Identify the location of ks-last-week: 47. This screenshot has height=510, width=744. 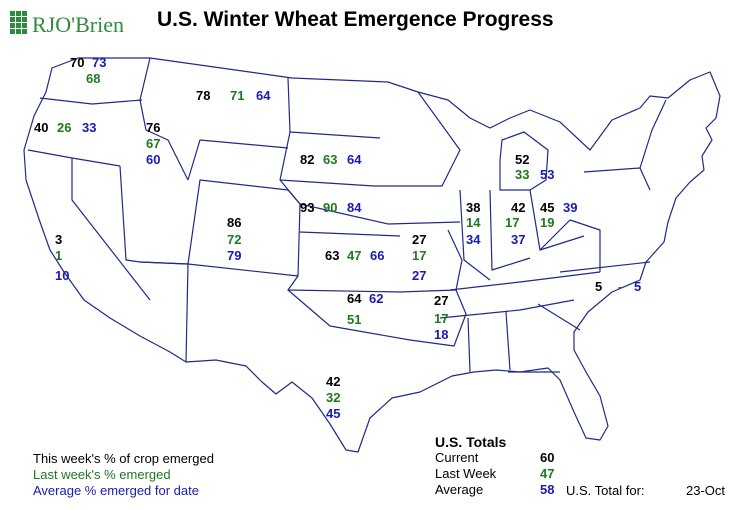
(354, 255).